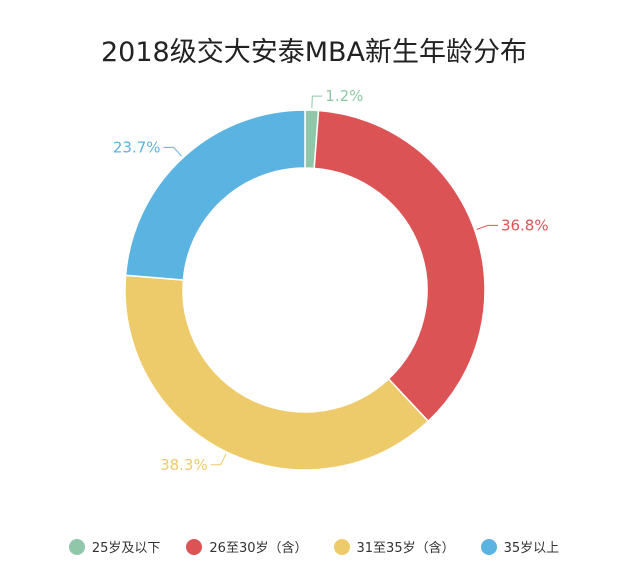 This screenshot has height=582, width=628. I want to click on legend-item-31-to-35: 31至35岁（含）, so click(394, 546).